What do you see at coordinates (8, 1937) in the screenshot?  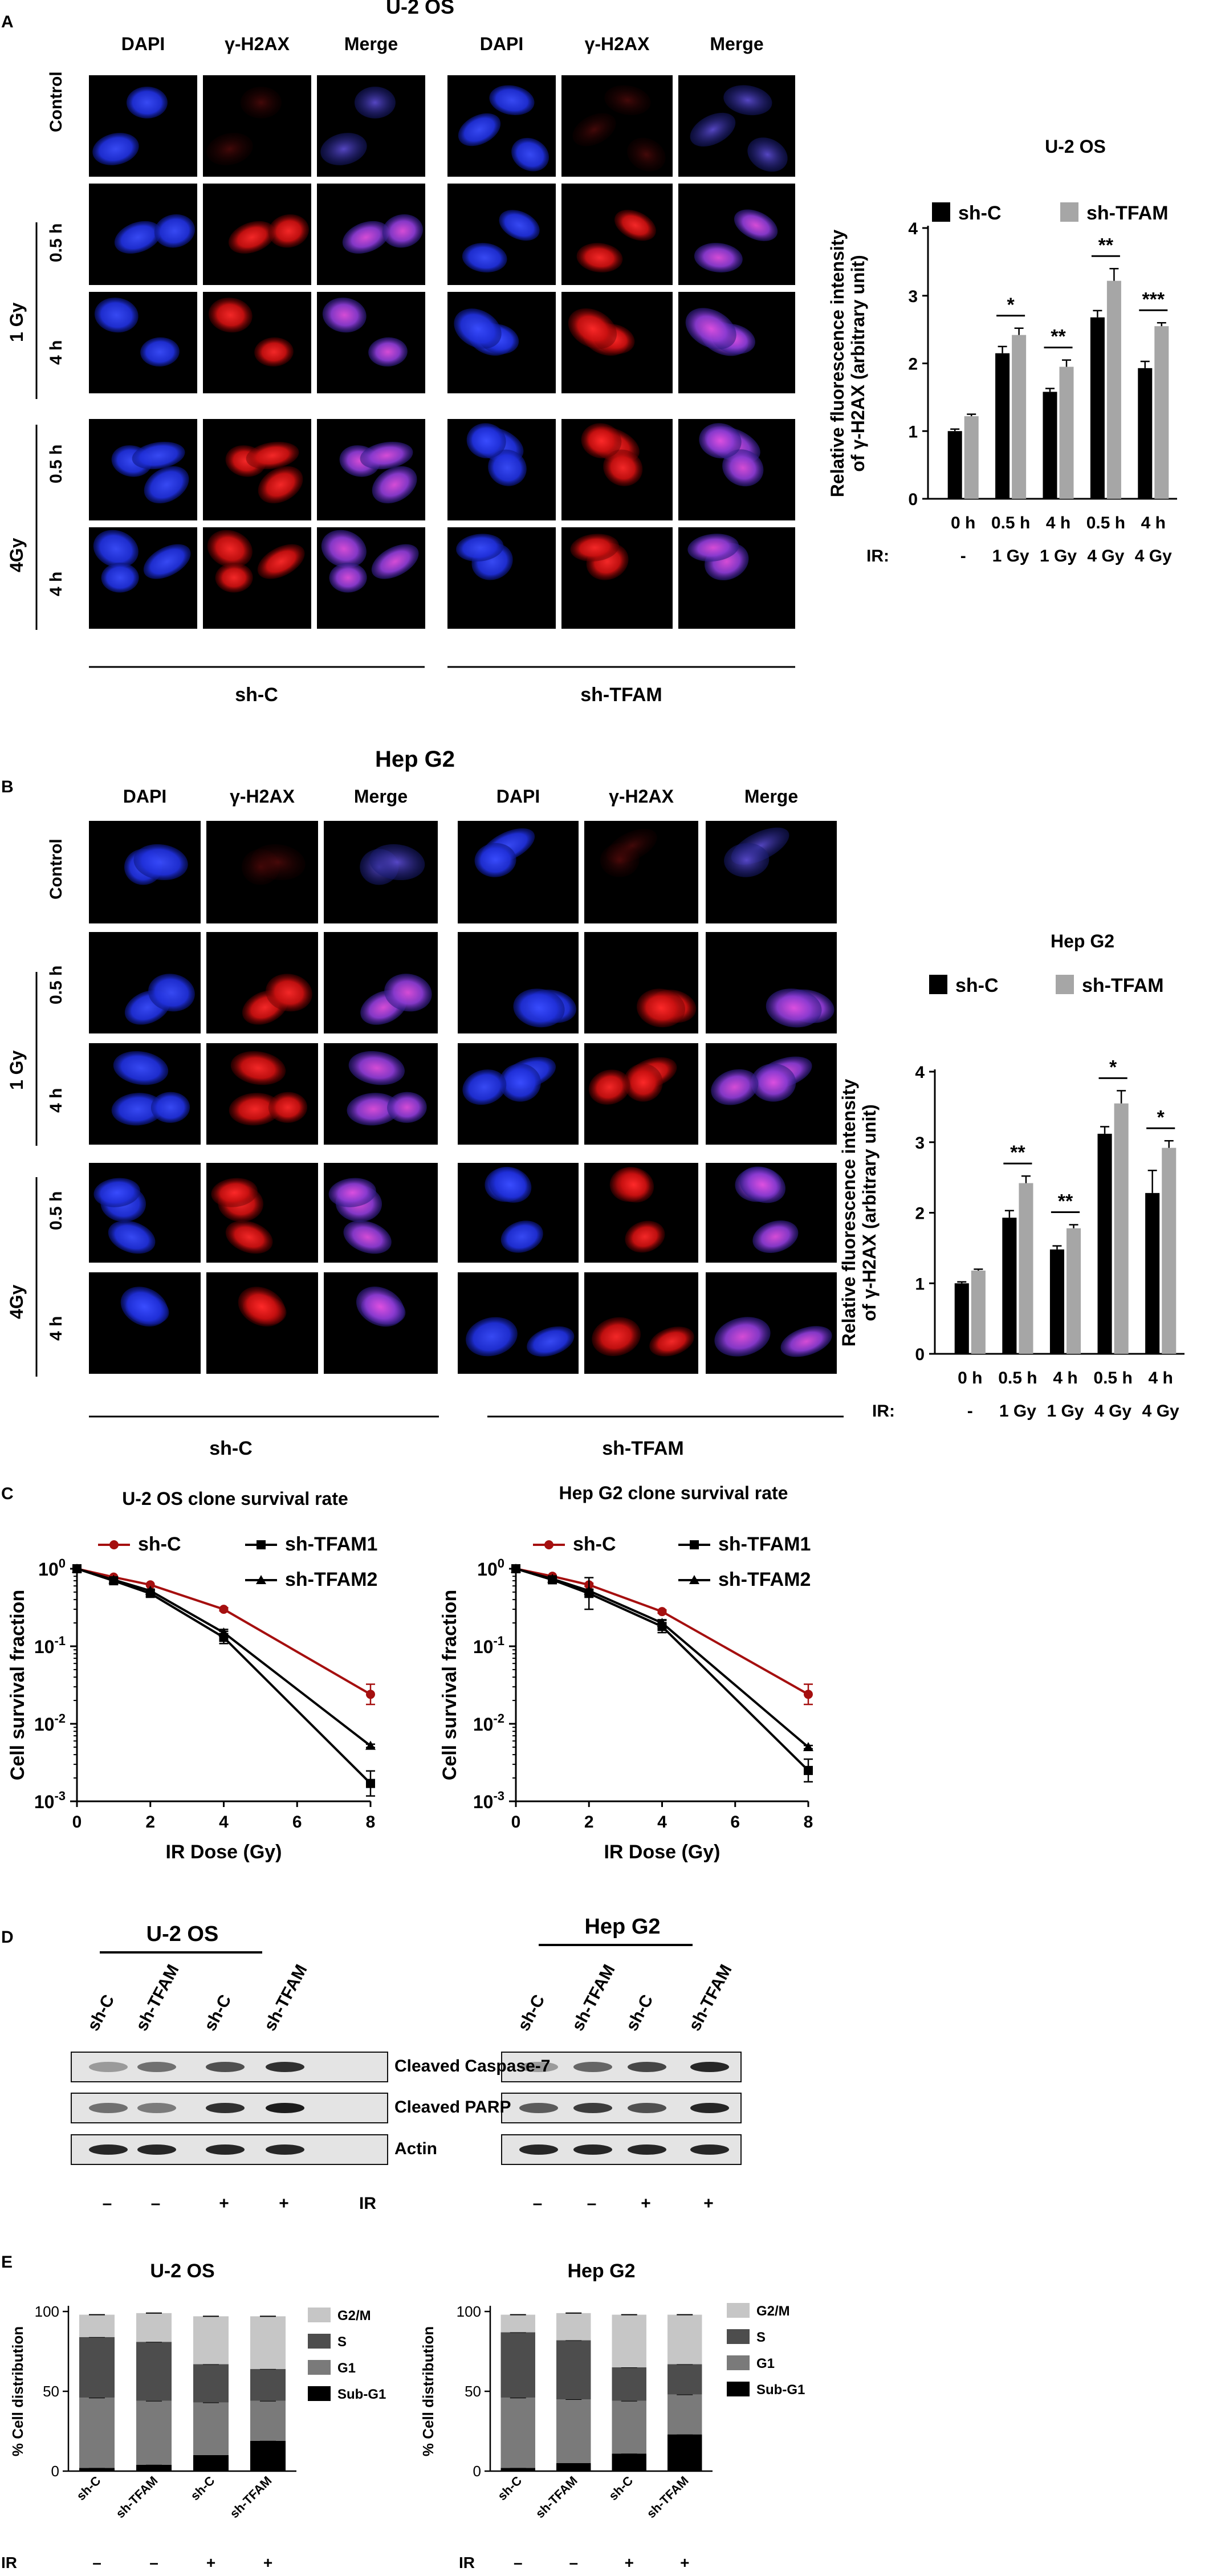 I see `panel-d-letter: D` at bounding box center [8, 1937].